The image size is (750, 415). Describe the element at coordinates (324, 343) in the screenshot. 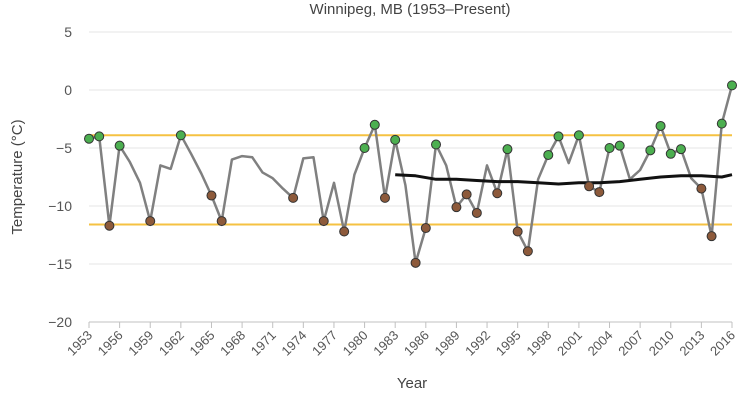

I see `x-tick-label: 1977` at that location.